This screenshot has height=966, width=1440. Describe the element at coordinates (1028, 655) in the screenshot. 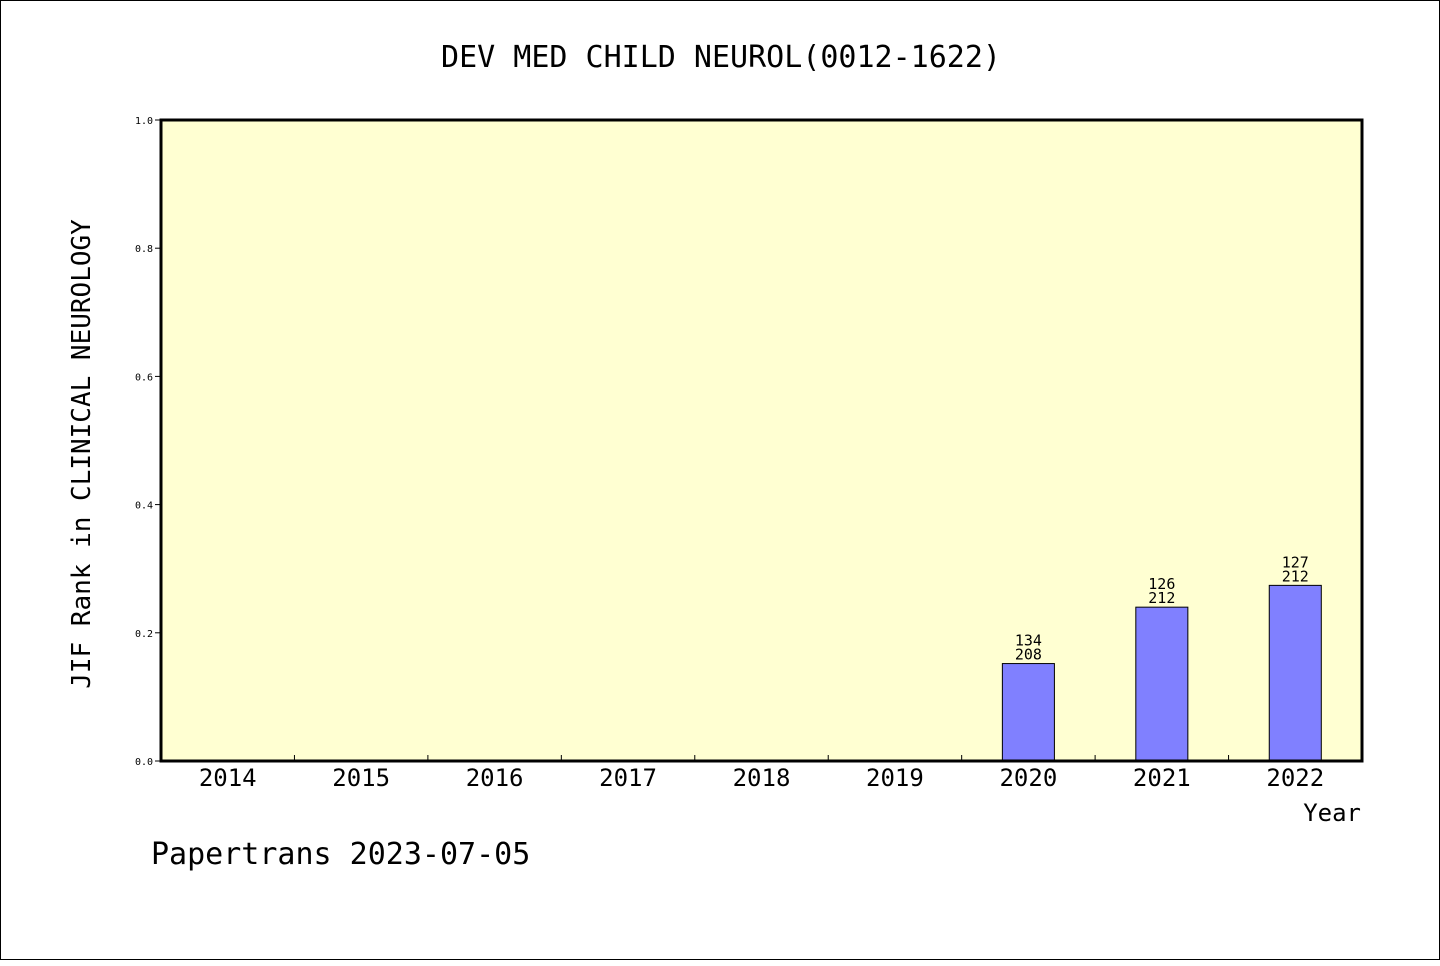

I see `bar-total-label: 208` at that location.